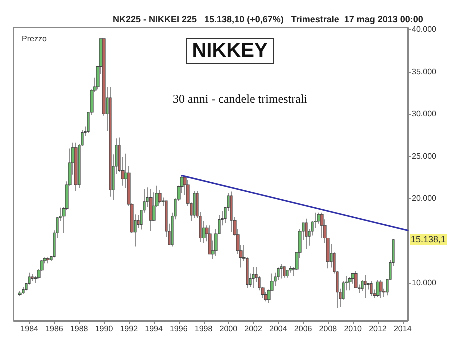 The height and width of the screenshot is (347, 460). Describe the element at coordinates (353, 329) in the screenshot. I see `x-tick-label: 2010` at that location.